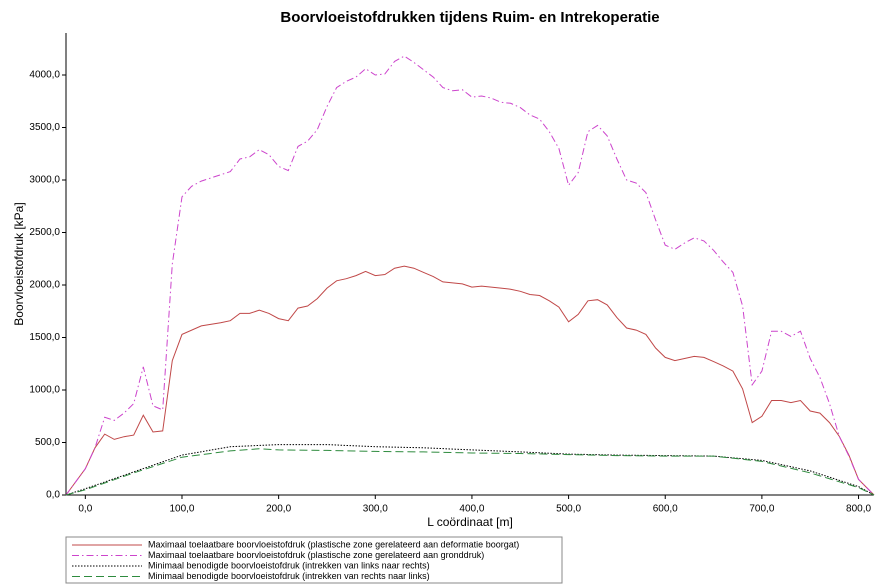  I want to click on x-tick-label: 400,0, so click(471, 509).